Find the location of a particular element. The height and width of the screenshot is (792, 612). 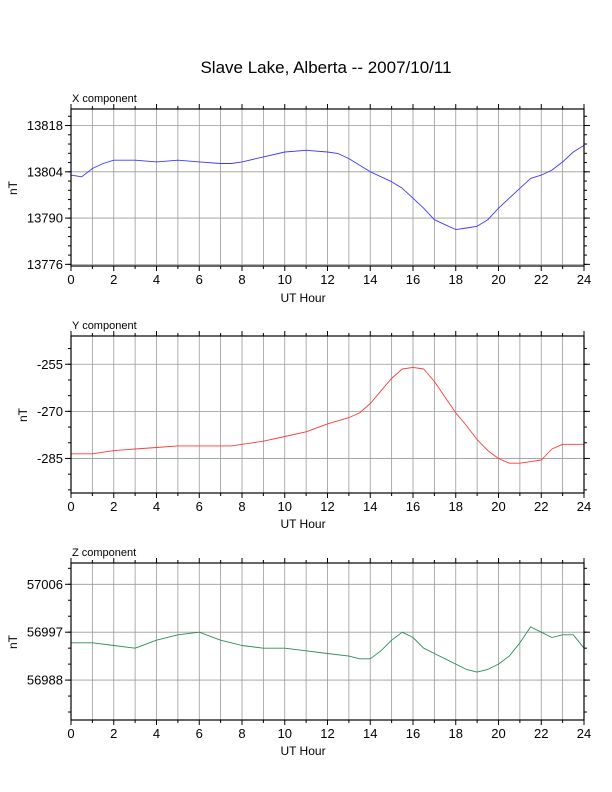

panel-title: X component is located at coordinates (104, 99).